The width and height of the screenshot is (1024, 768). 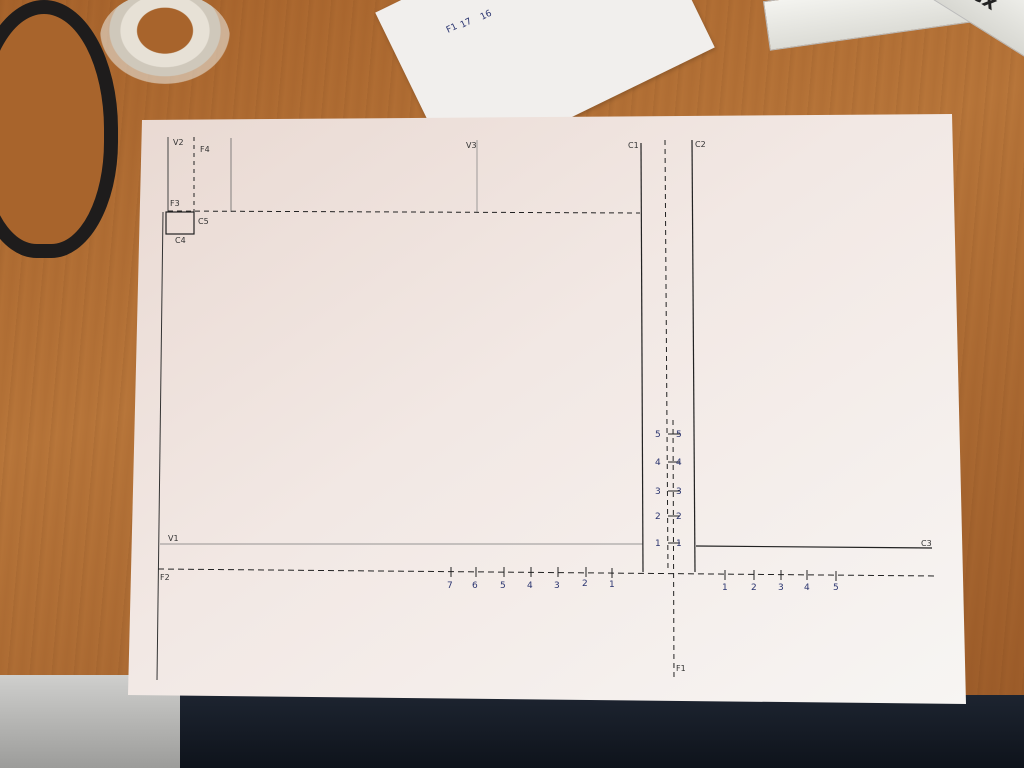 I want to click on tape-roll, so click(x=165, y=42).